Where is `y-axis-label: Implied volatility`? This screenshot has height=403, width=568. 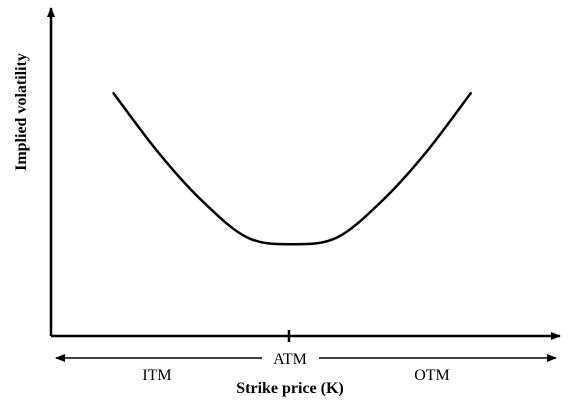 y-axis-label: Implied volatility is located at coordinates (21, 112).